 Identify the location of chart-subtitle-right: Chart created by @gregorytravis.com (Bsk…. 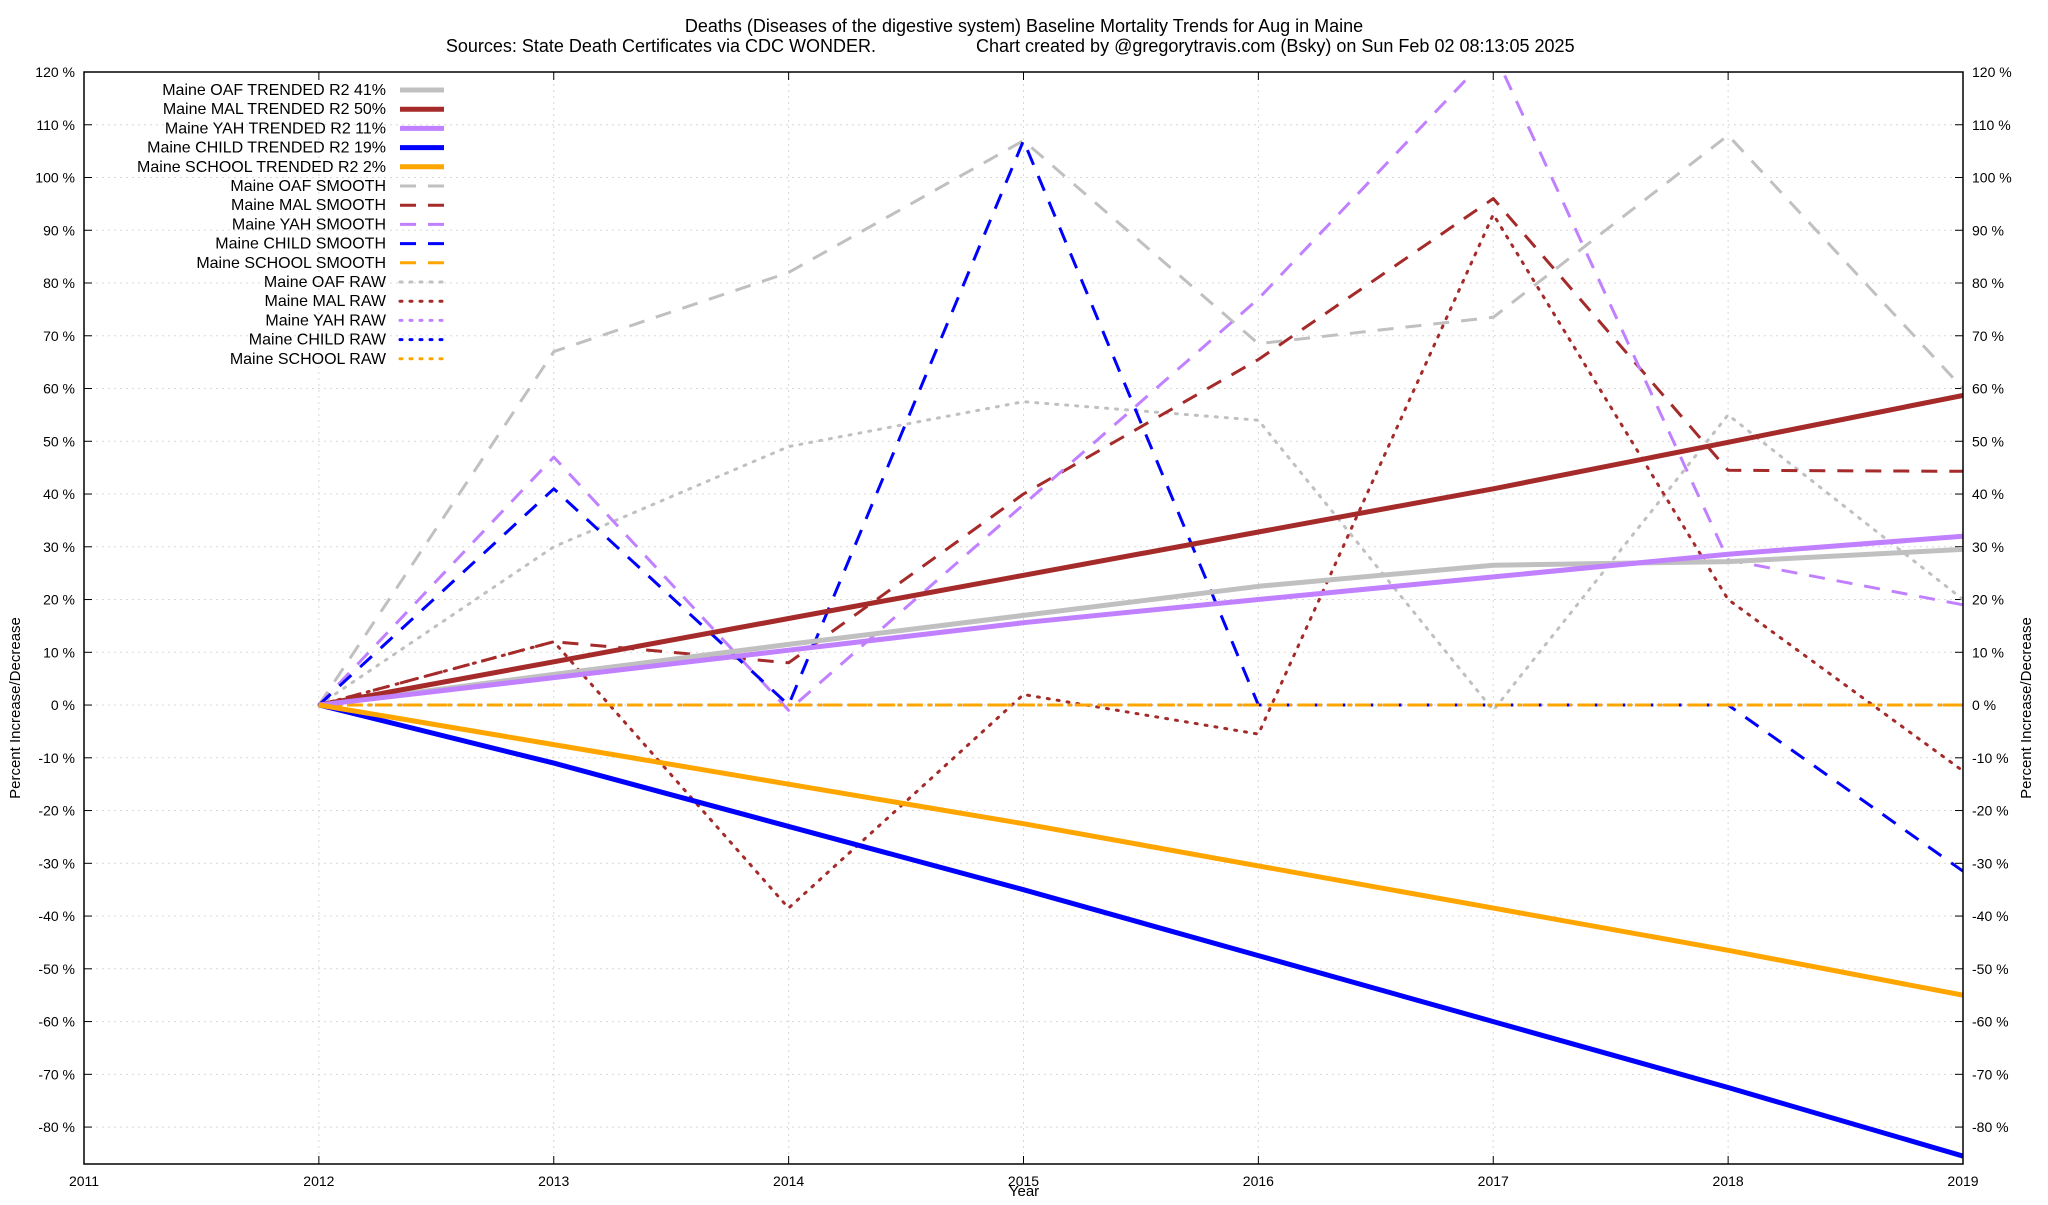
(1275, 46).